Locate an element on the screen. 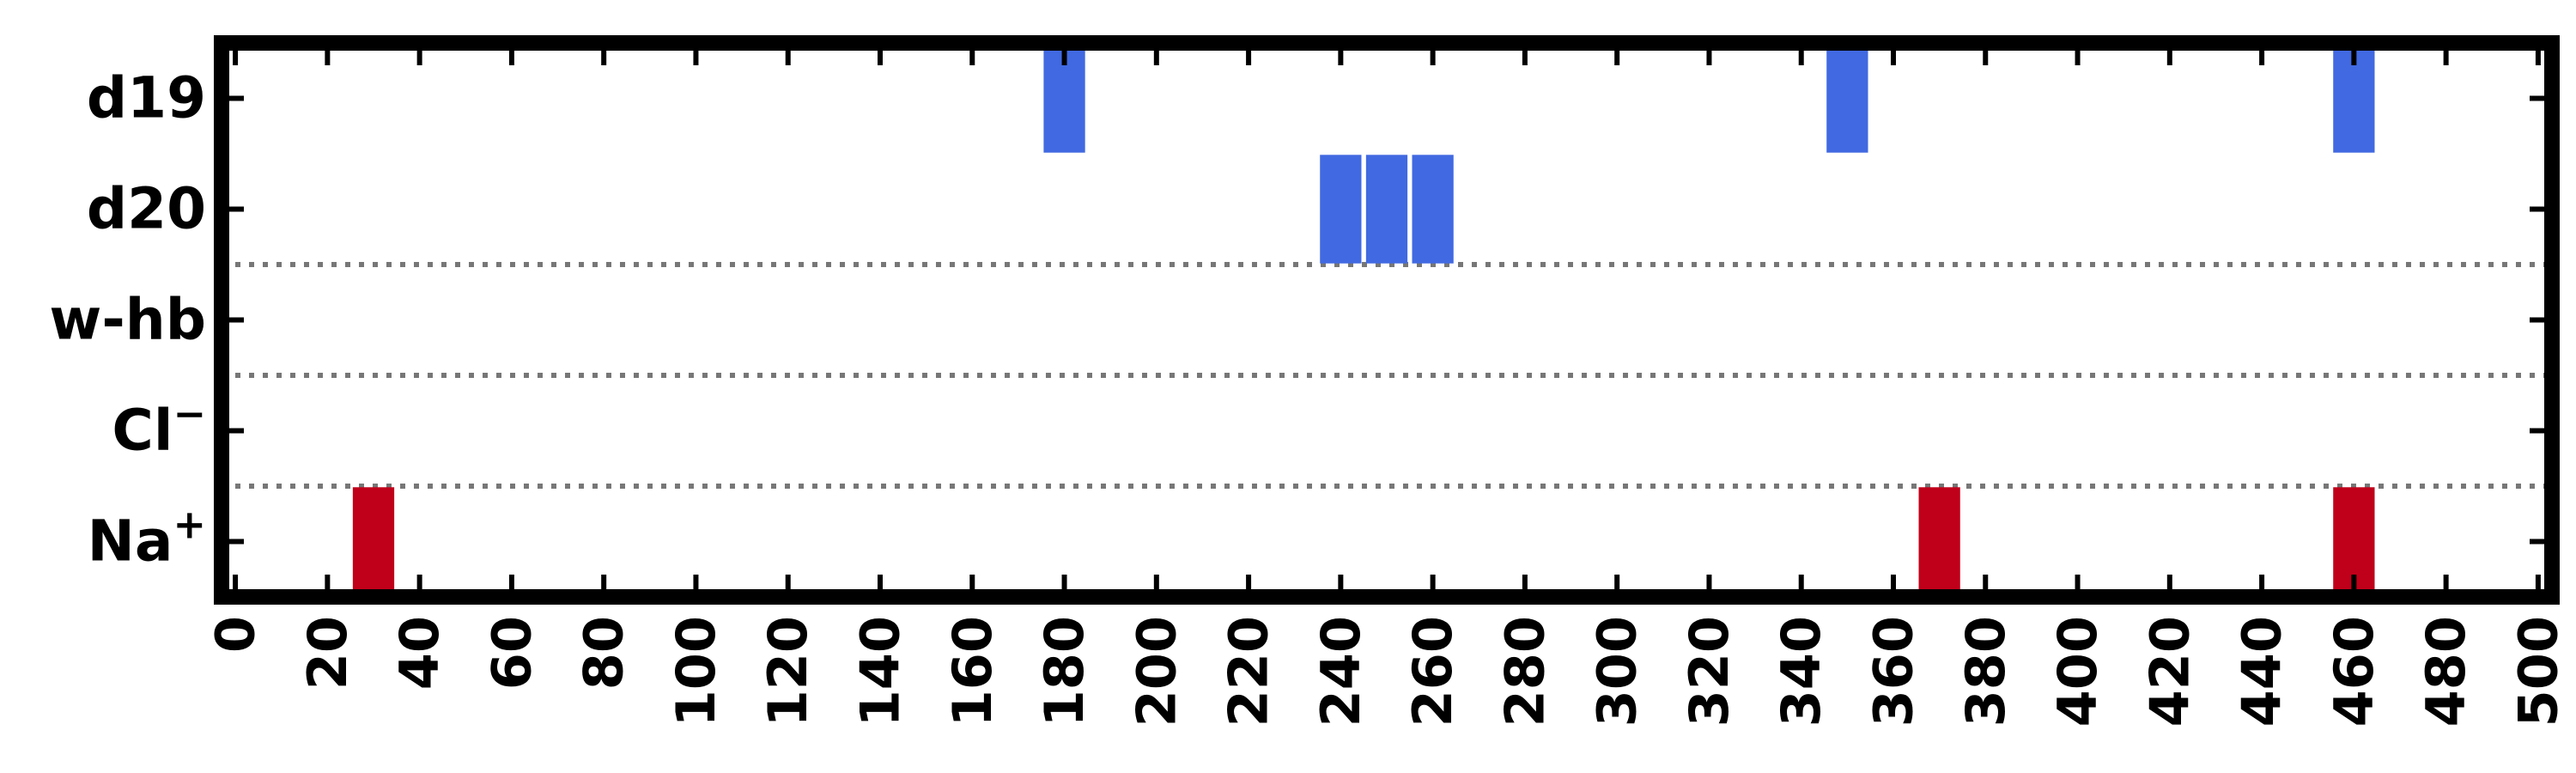  y-tick-label: d19 is located at coordinates (146, 98).